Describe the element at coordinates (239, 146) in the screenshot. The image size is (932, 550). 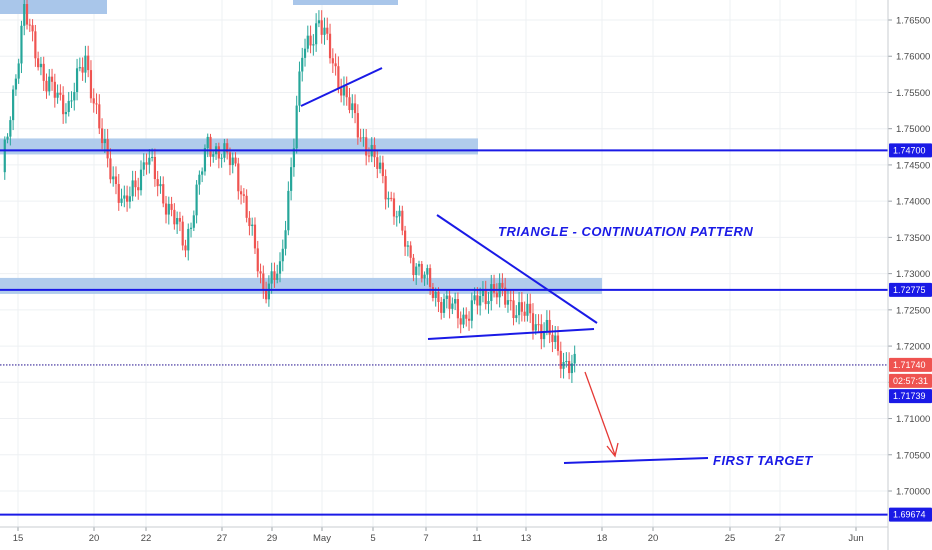
I see `price-zone` at that location.